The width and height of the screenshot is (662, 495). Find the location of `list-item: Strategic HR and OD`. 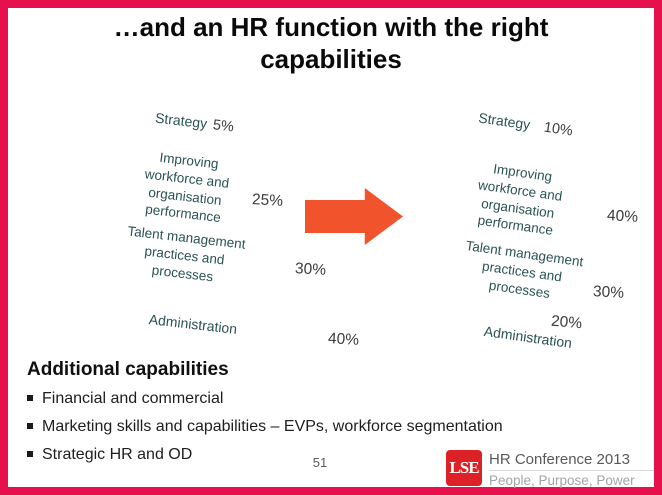

list-item: Strategic HR and OD is located at coordinates (265, 454).